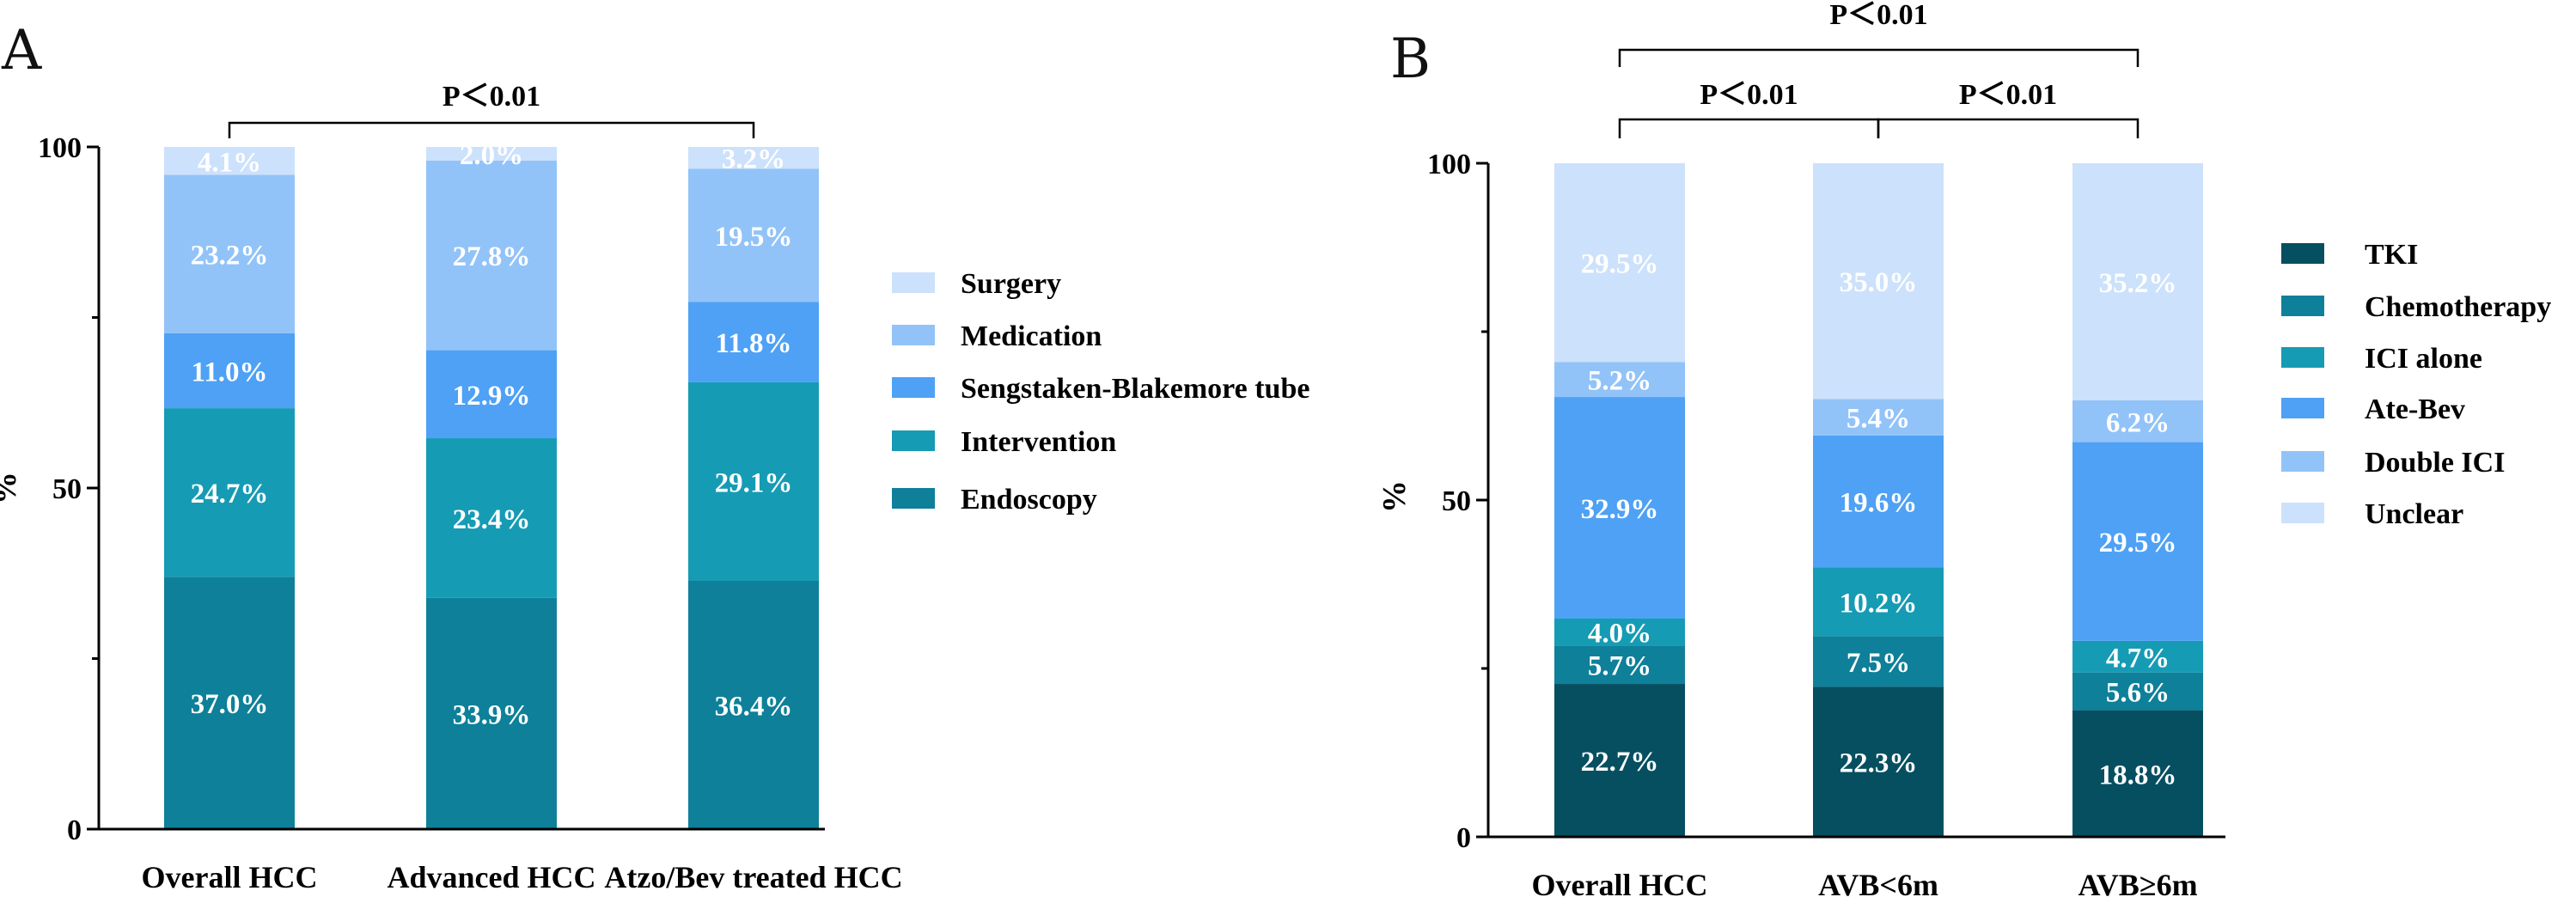  What do you see at coordinates (1011, 284) in the screenshot?
I see `legend-label-surgery: Surgery` at bounding box center [1011, 284].